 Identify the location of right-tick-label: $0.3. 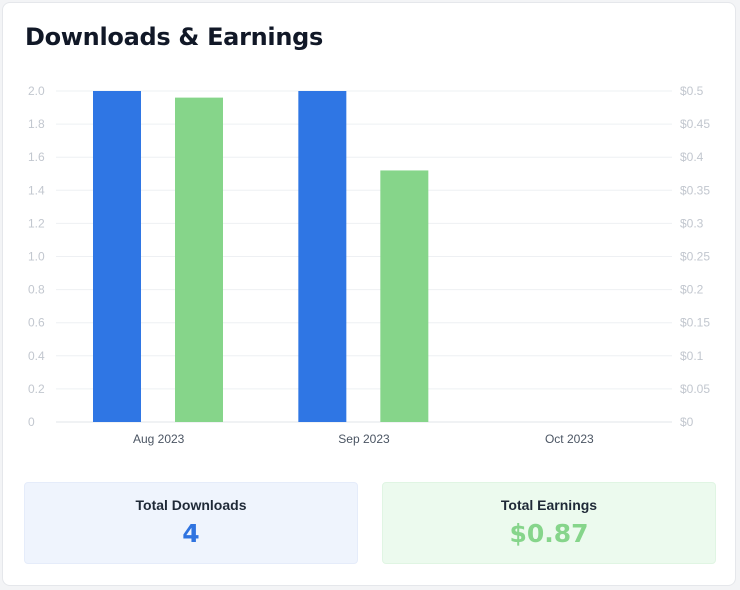
(692, 223).